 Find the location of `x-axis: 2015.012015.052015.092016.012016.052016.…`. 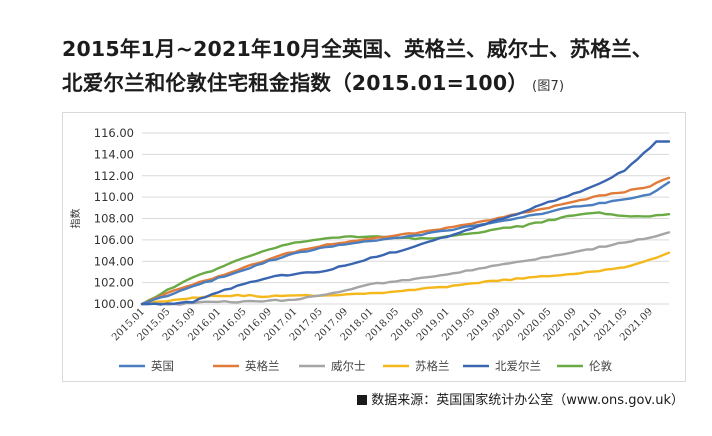

x-axis: 2015.012015.052015.092016.012016.052016.… is located at coordinates (382, 324).